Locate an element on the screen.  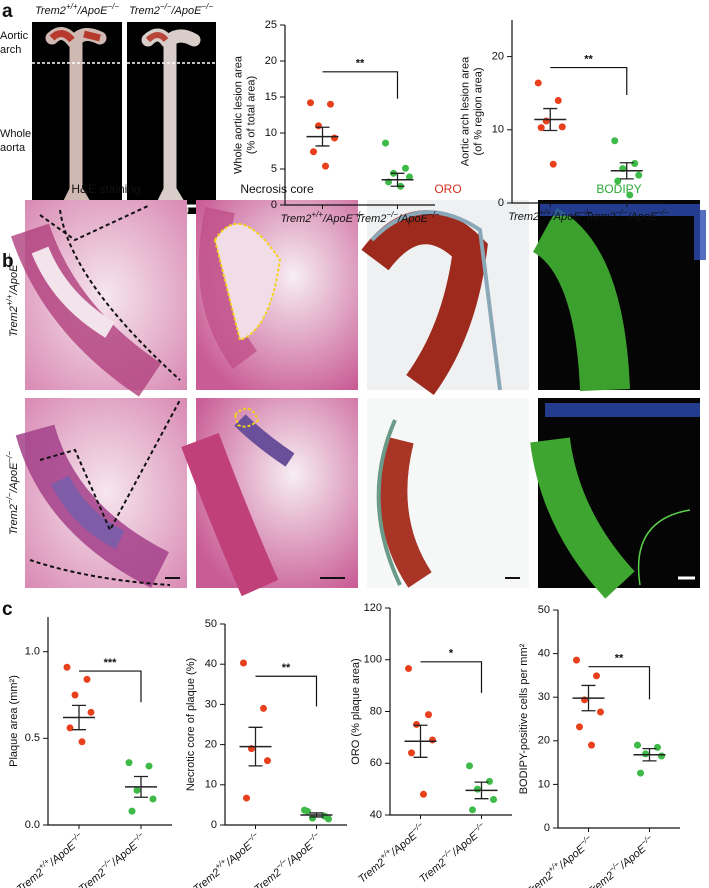
significance: *** is located at coordinates (111, 663).